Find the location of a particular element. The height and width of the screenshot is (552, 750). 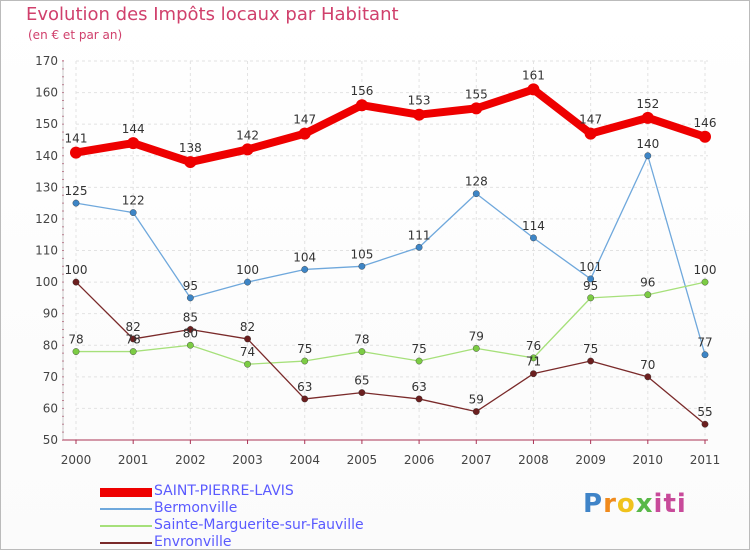

data-label: 79 is located at coordinates (476, 336).